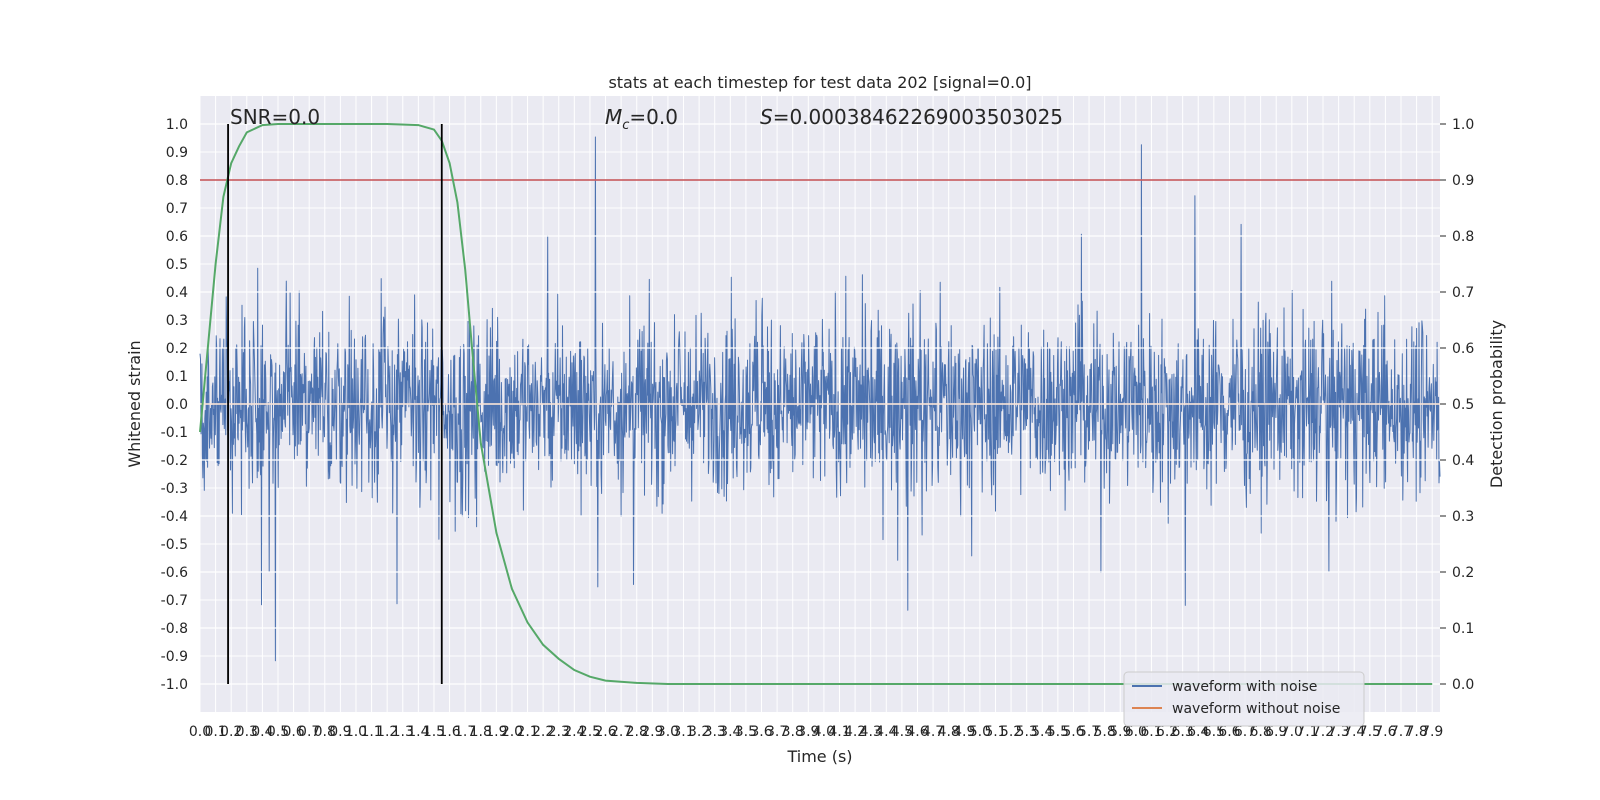  I want to click on y-tick-label: -0.4, so click(174, 517).